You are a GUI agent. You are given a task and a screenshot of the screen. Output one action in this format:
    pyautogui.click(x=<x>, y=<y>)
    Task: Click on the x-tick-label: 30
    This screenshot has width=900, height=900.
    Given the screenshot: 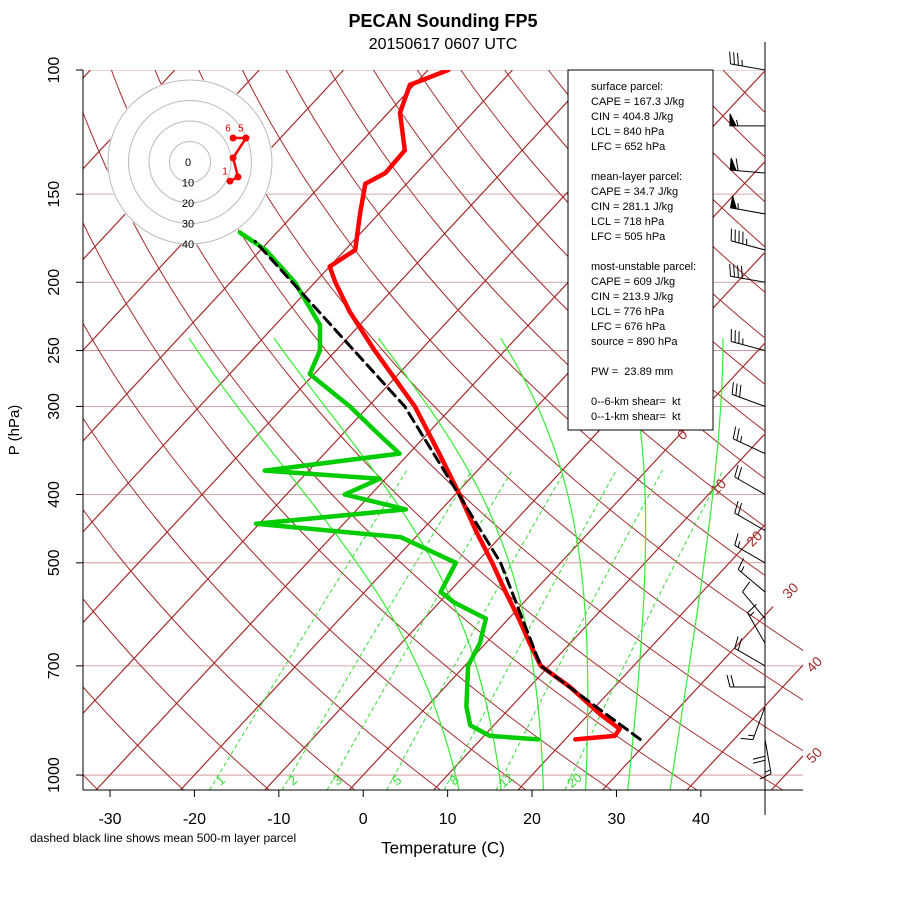 What is the action you would take?
    pyautogui.click(x=617, y=819)
    